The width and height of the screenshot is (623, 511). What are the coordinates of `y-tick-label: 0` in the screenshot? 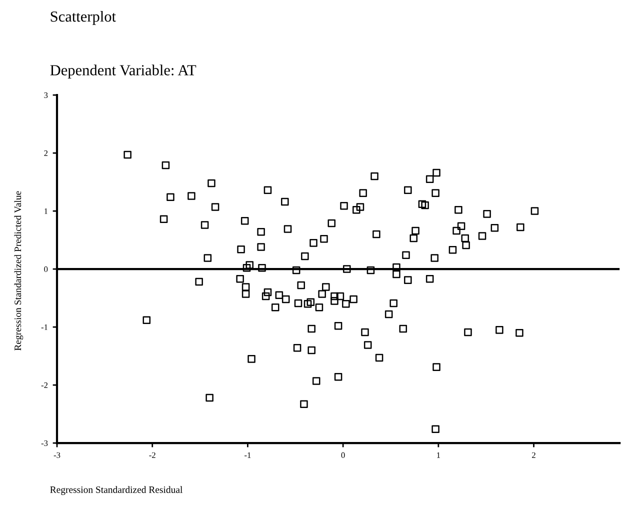 It's located at (46, 269).